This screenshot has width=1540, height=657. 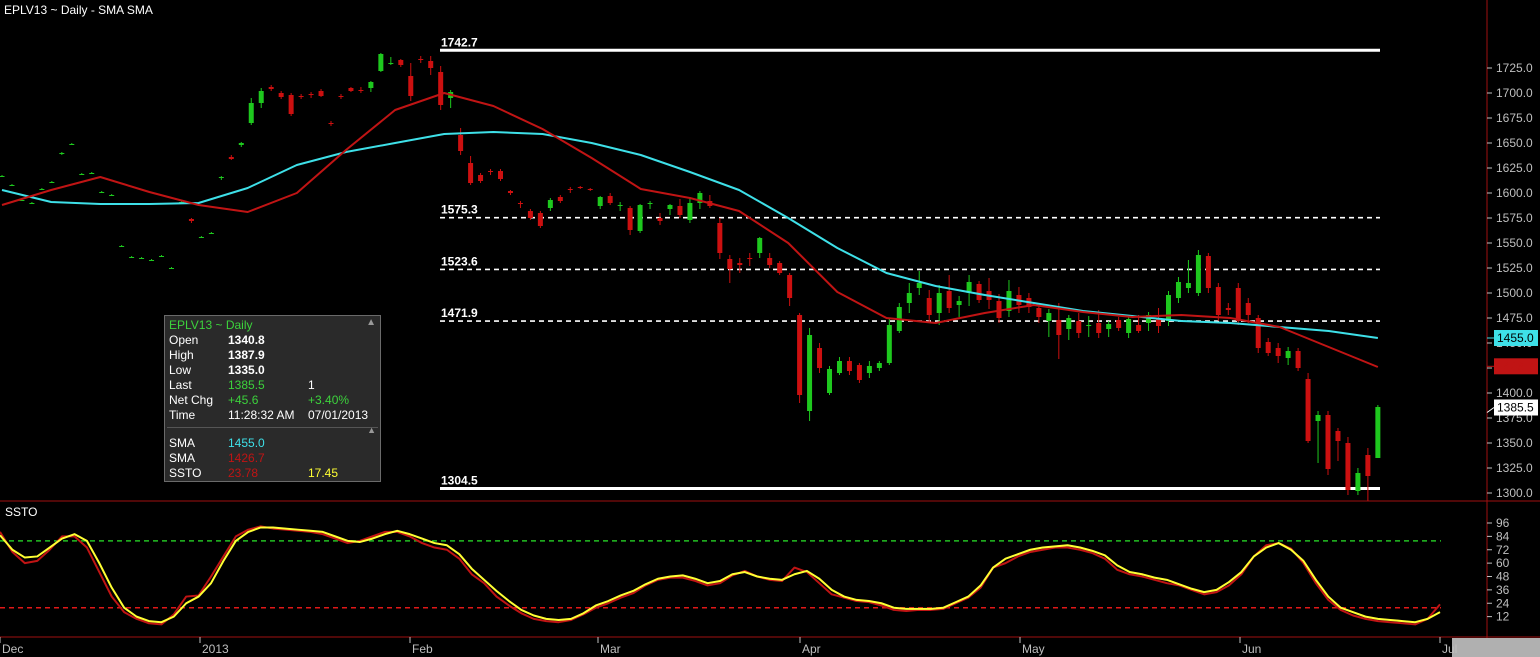 What do you see at coordinates (422, 649) in the screenshot?
I see `x-tick-label: Feb` at bounding box center [422, 649].